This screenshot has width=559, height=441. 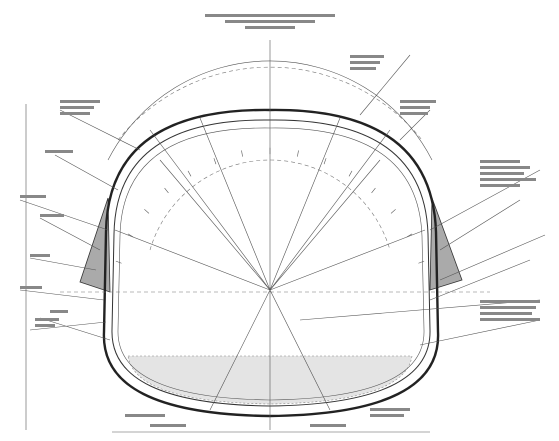 What do you see at coordinates (270, 103) in the screenshot?
I see `outer-dashed-arc` at bounding box center [270, 103].